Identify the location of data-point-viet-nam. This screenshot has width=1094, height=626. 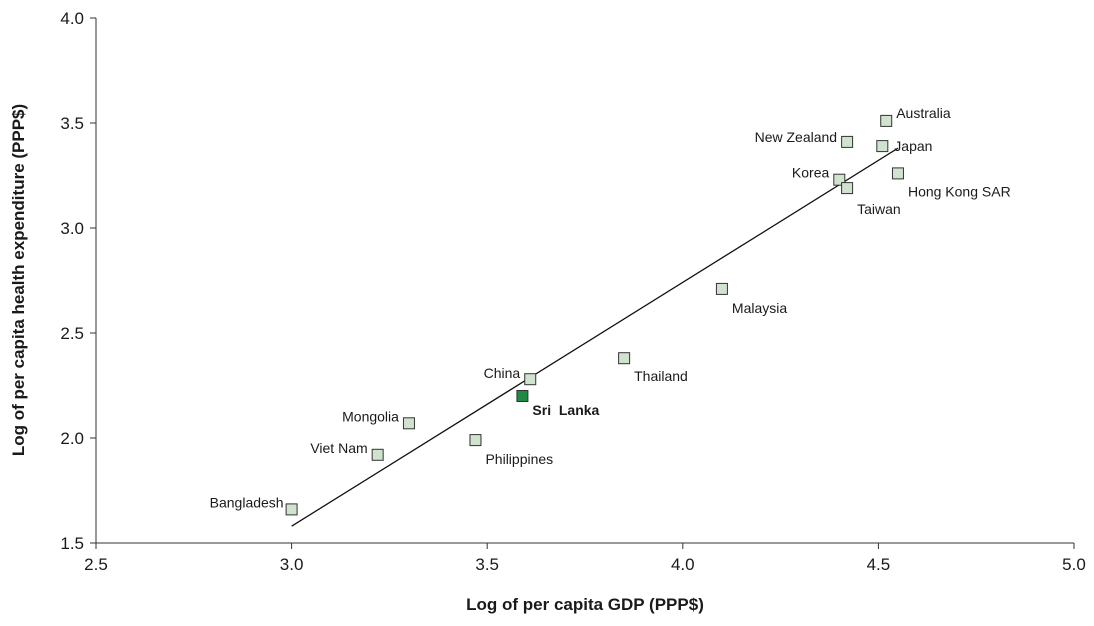
(377, 454).